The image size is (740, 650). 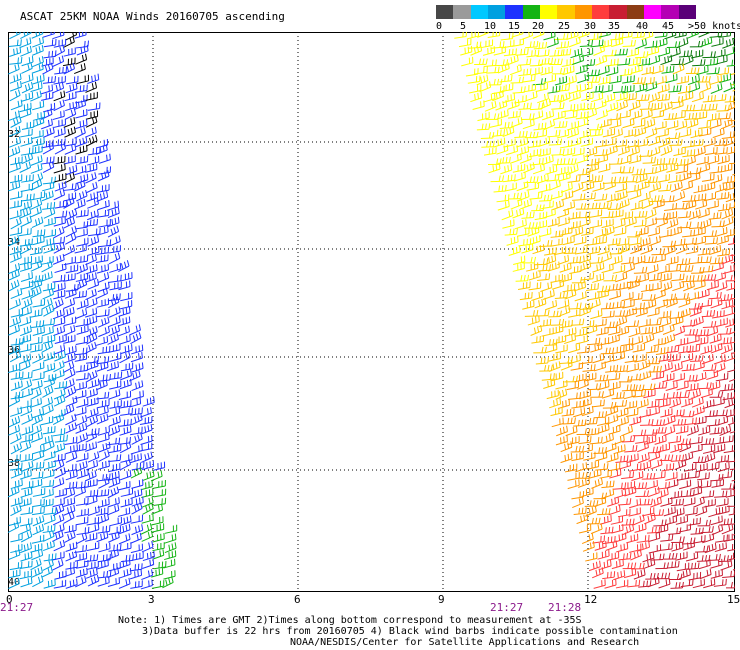 What do you see at coordinates (14, 350) in the screenshot?
I see `lat-tick-label: 36` at bounding box center [14, 350].